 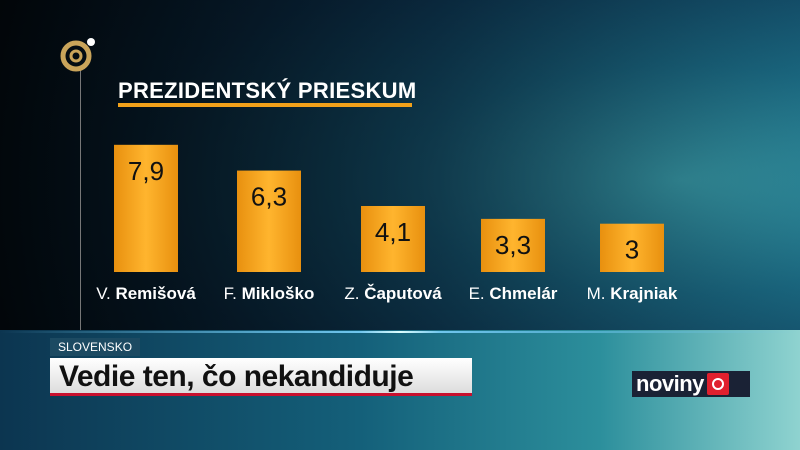 What do you see at coordinates (513, 293) in the screenshot?
I see `category-label: E. Chmelár` at bounding box center [513, 293].